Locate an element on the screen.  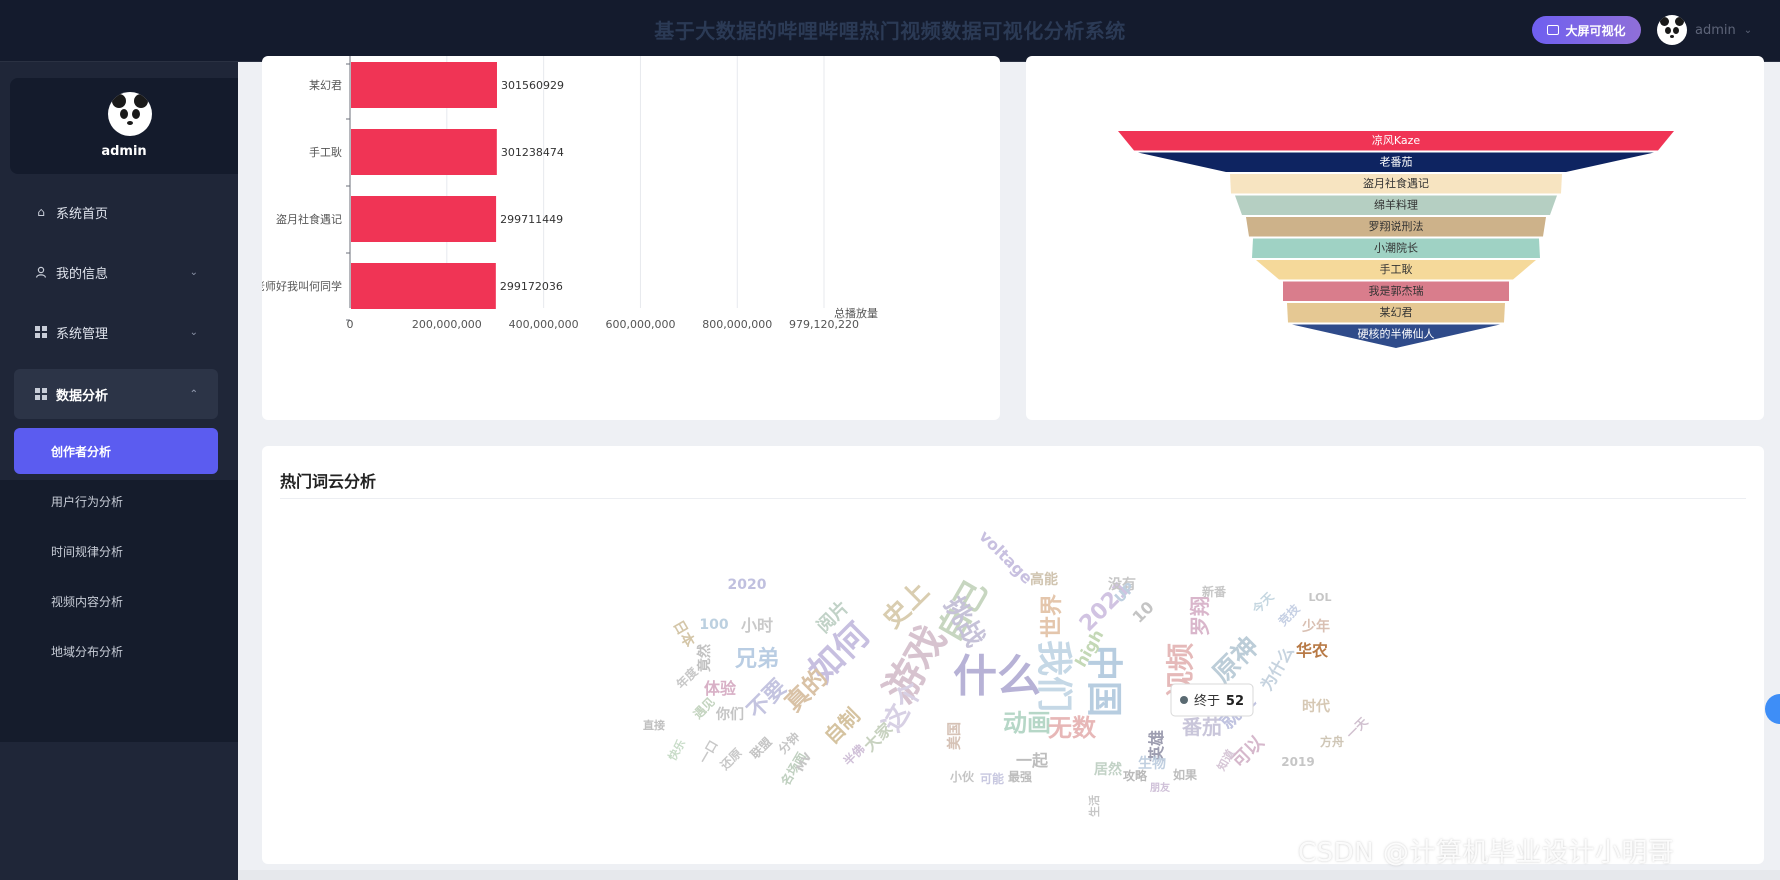
tooltip-box is located at coordinates (1212, 700).